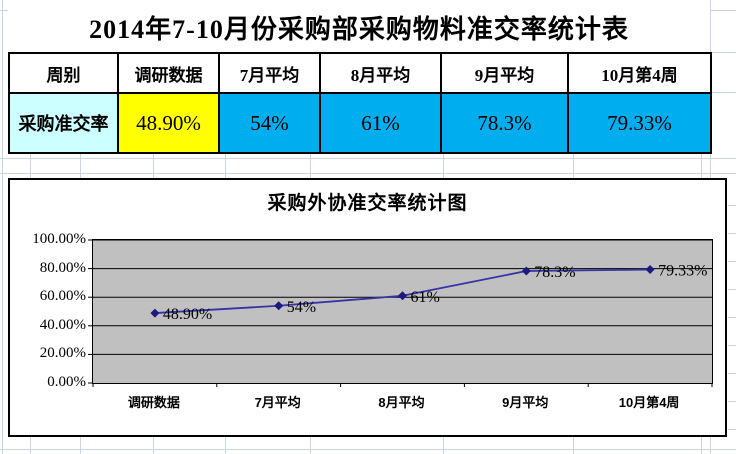 The image size is (736, 454). What do you see at coordinates (48, 310) in the screenshot?
I see `chart-y-axis: 100.00% 80.00% 60.00% 40.00% 20.00% 0.00%` at bounding box center [48, 310].